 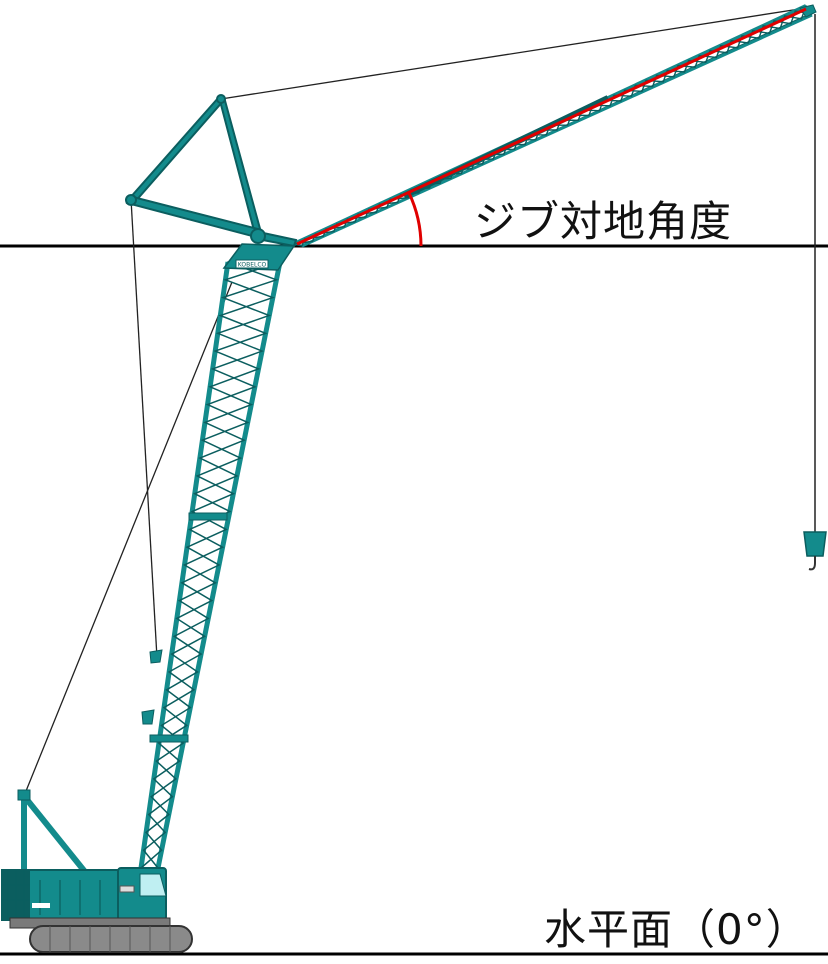 What do you see at coordinates (815, 292) in the screenshot?
I see `hook-block` at bounding box center [815, 292].